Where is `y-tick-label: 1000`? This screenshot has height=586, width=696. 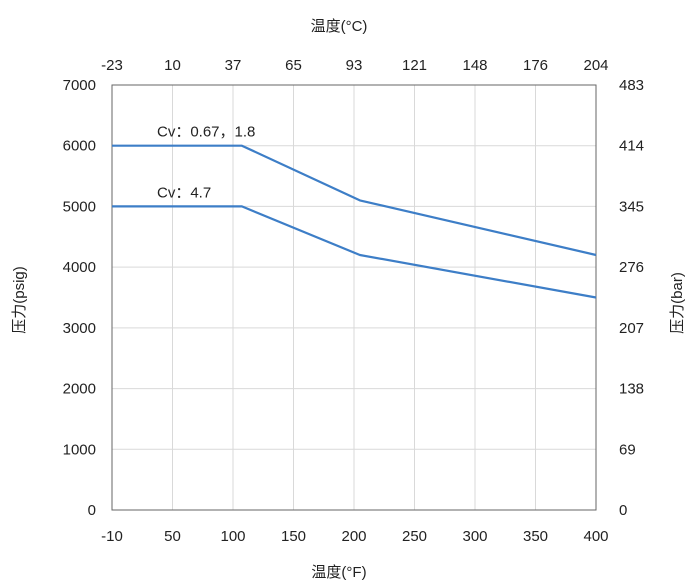
y-tick-label: 1000 is located at coordinates (79, 449).